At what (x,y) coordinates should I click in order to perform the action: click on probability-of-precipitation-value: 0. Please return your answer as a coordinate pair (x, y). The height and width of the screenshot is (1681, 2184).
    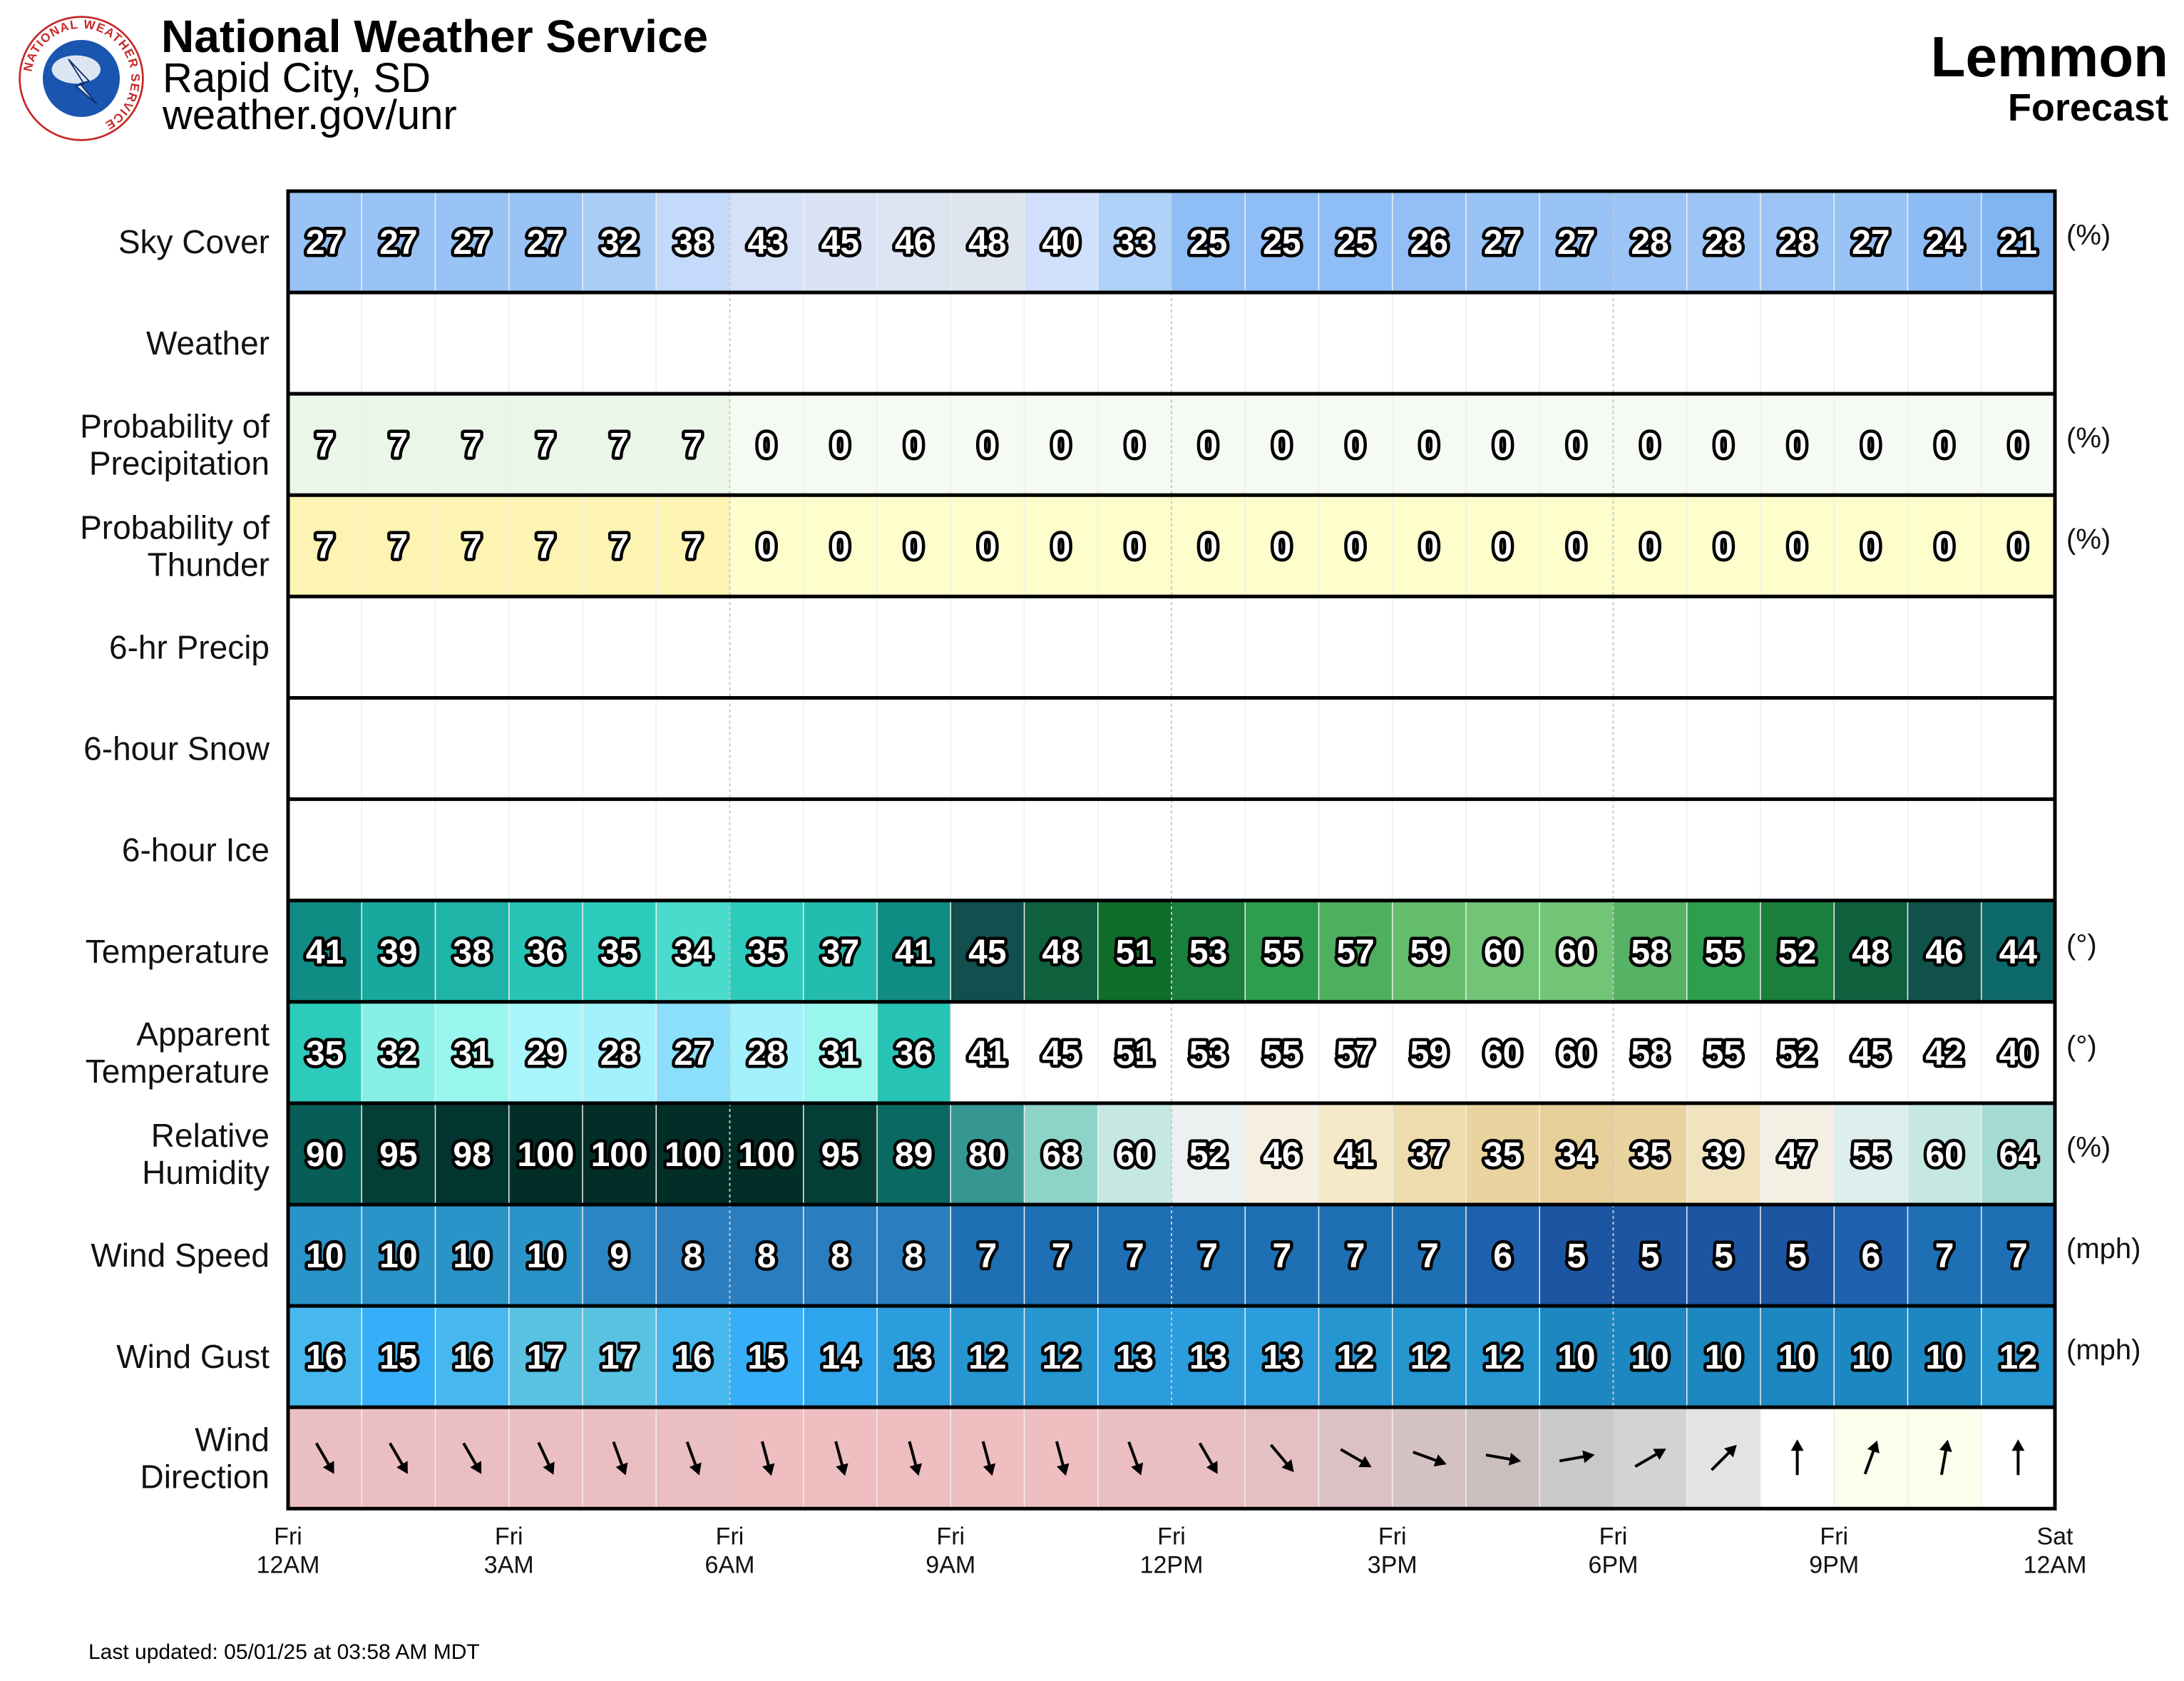
    Looking at the image, I should click on (1723, 445).